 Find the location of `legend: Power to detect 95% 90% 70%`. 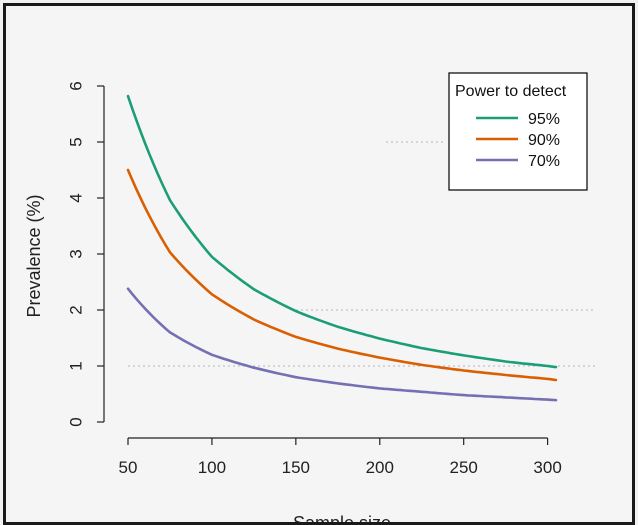

legend: Power to detect 95% 90% 70% is located at coordinates (518, 131).